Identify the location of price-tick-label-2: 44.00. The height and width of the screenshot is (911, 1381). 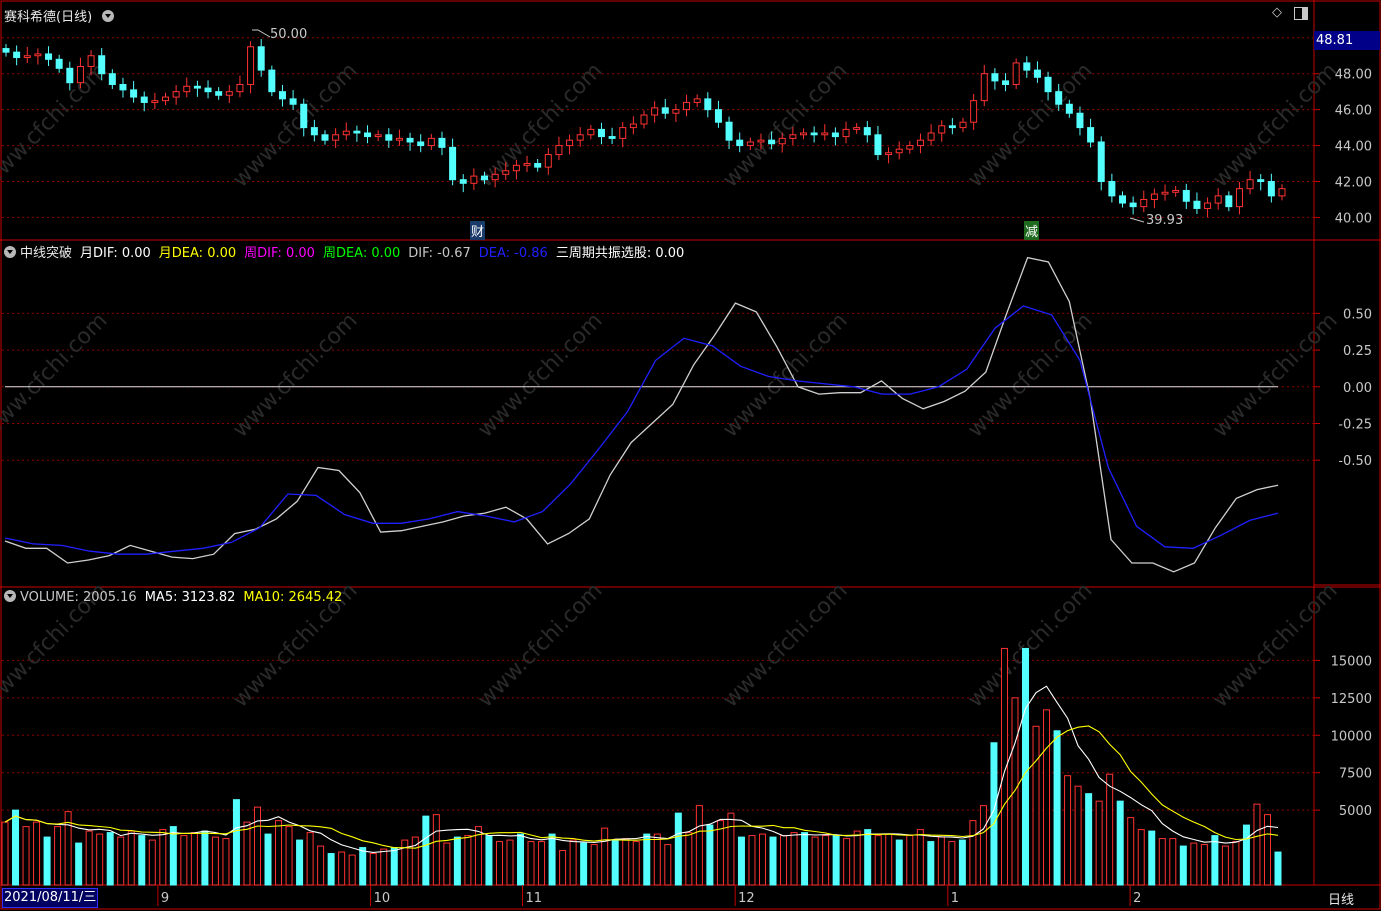
(1353, 147).